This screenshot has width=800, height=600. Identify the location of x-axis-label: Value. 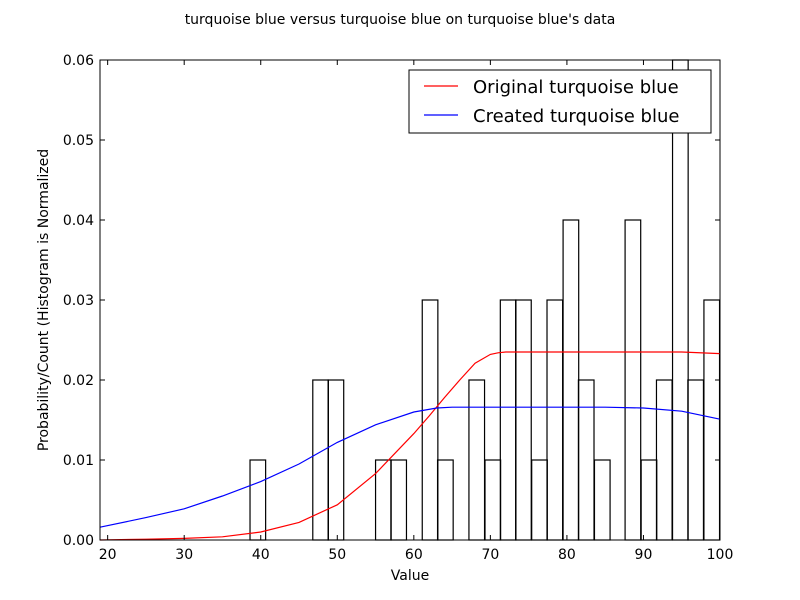
(410, 576).